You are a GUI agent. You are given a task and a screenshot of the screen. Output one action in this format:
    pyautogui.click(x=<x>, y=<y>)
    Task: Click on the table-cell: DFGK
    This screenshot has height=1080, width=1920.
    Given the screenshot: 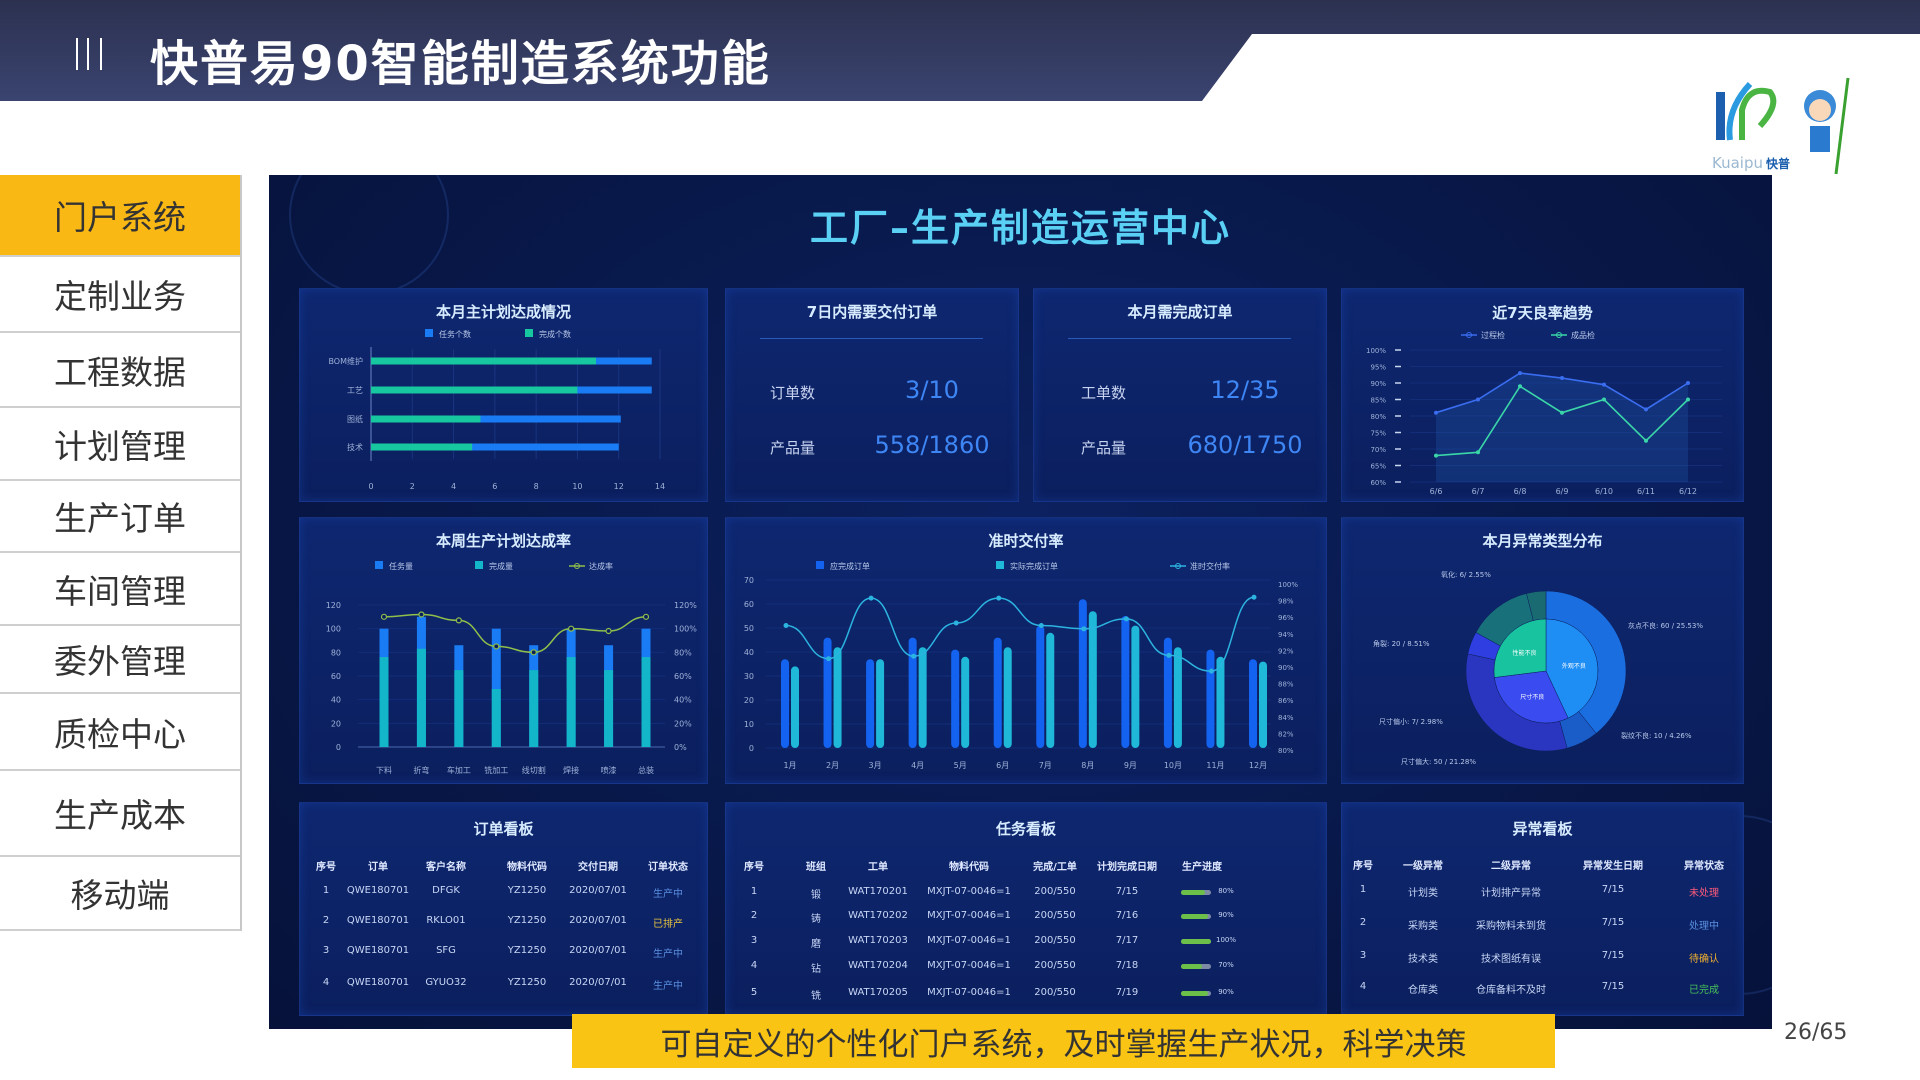 What is the action you would take?
    pyautogui.click(x=446, y=890)
    